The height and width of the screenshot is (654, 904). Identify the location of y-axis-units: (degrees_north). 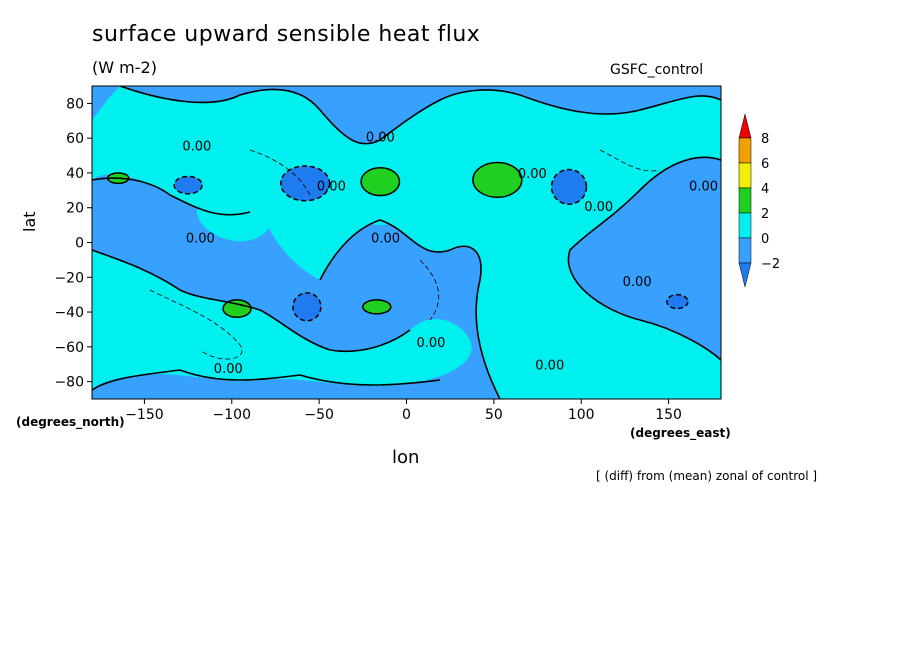
(70, 422).